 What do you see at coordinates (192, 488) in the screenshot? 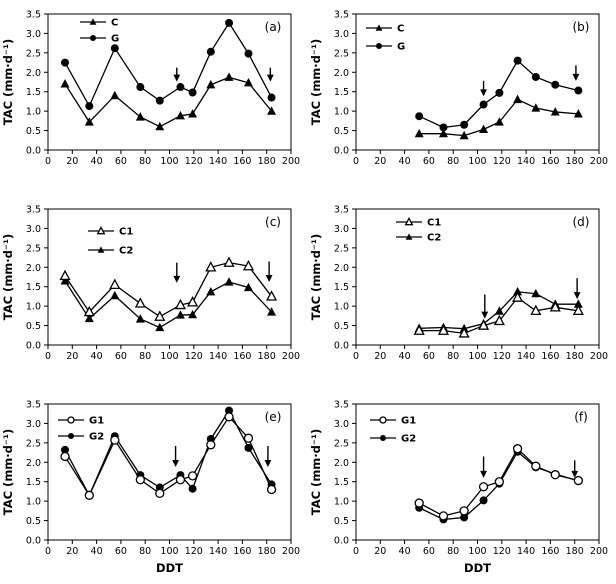
I see `series-marker-G2` at bounding box center [192, 488].